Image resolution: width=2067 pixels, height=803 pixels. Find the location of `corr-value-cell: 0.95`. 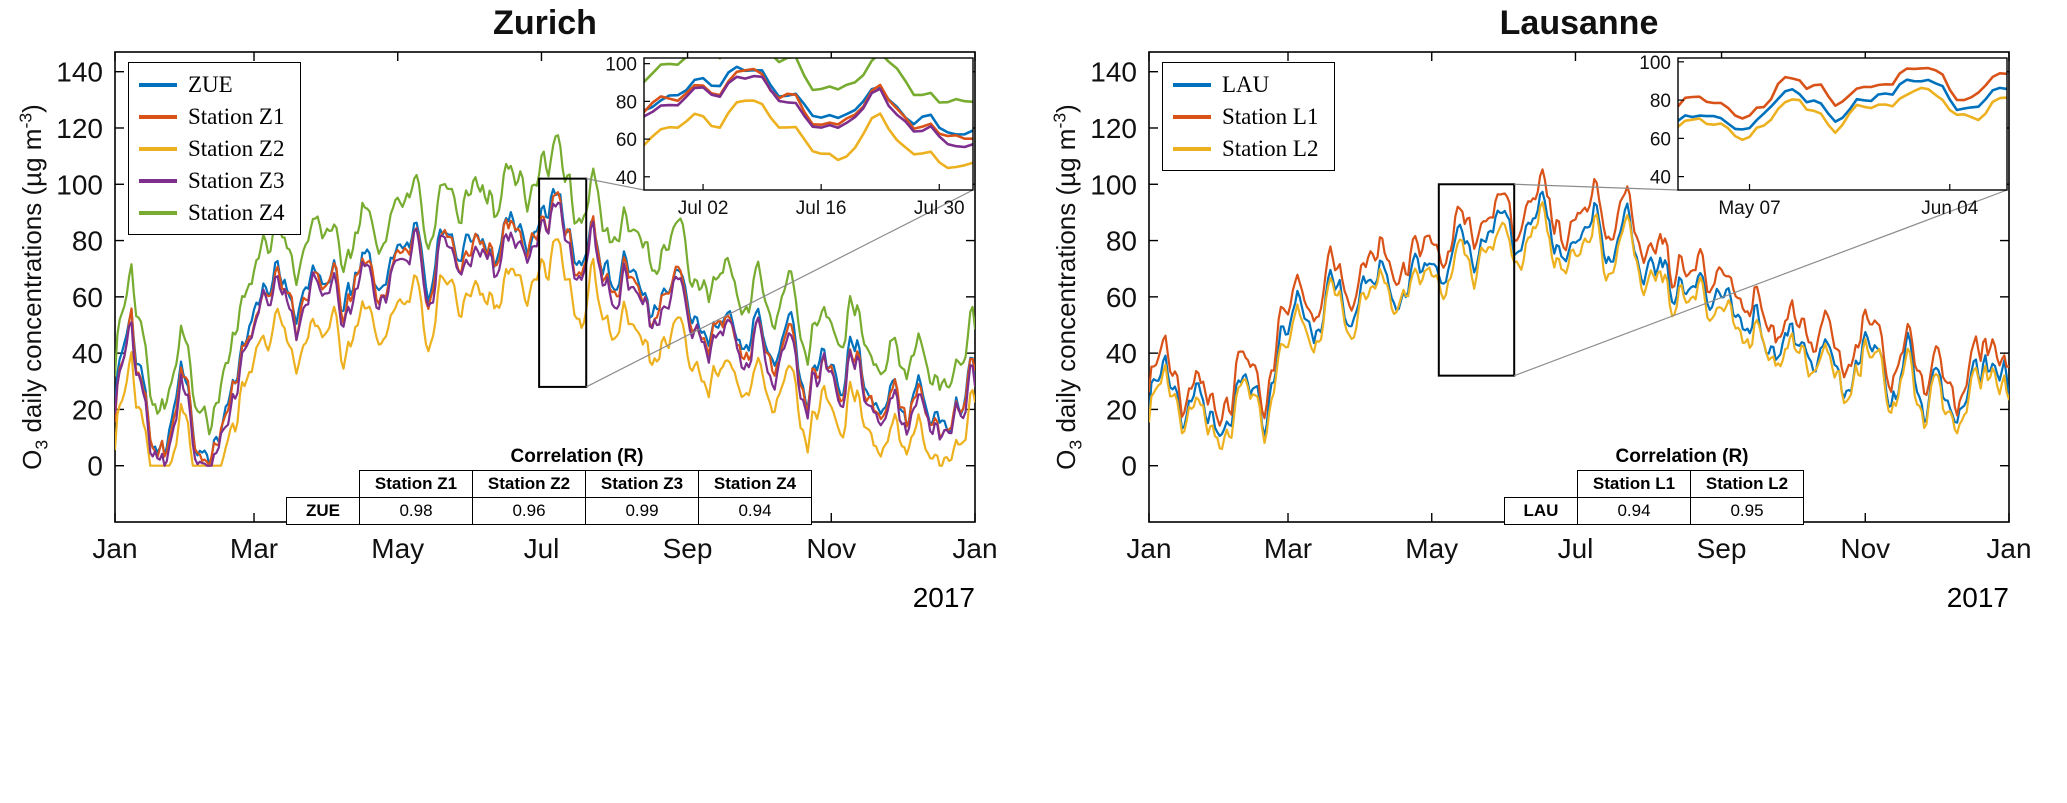

corr-value-cell: 0.95 is located at coordinates (1747, 511).